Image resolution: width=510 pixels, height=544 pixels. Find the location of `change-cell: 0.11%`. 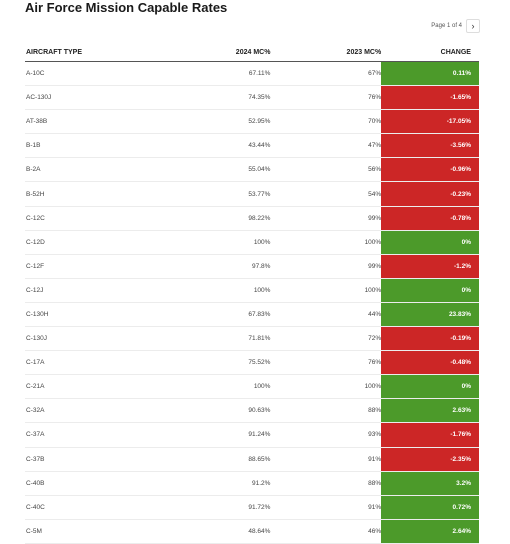

change-cell: 0.11% is located at coordinates (430, 74).